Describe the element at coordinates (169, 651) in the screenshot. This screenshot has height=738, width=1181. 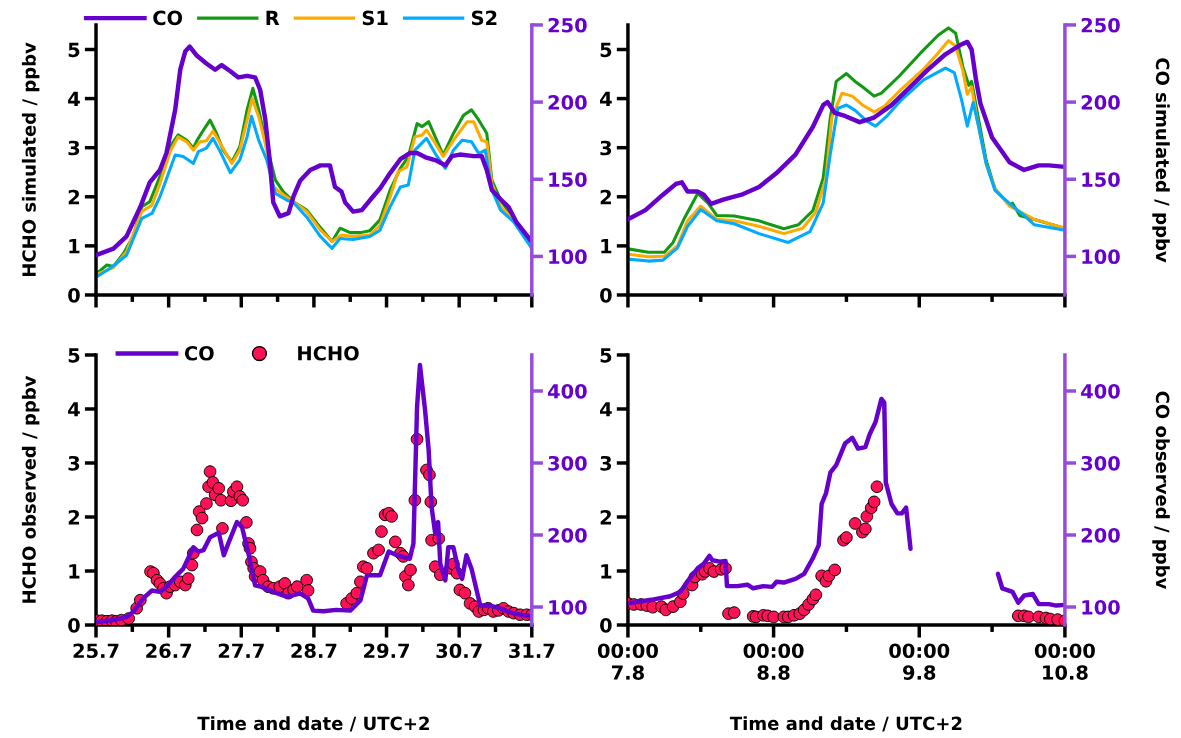
I see `x-tick-label: 26.7` at that location.